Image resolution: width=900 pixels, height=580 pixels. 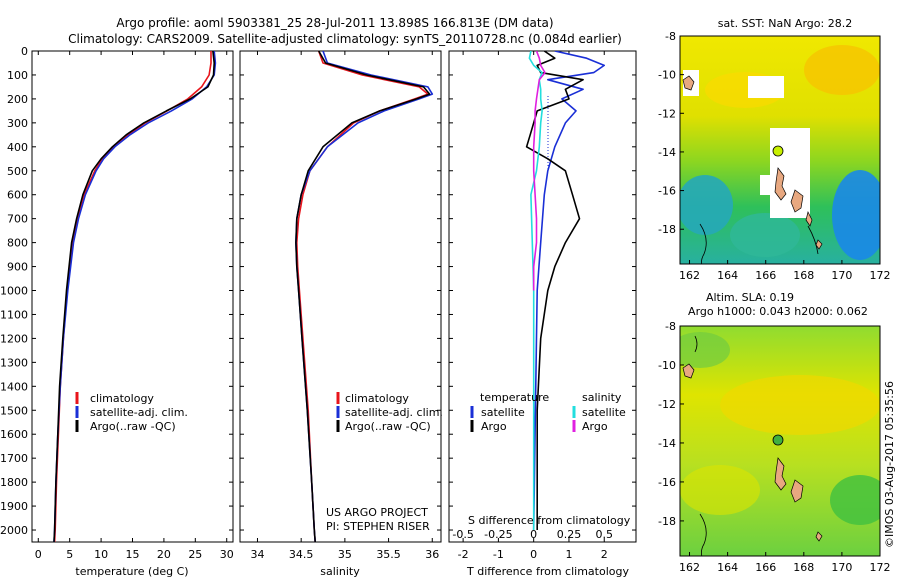 I want to click on depth-tick-label: 600, so click(x=17, y=195).